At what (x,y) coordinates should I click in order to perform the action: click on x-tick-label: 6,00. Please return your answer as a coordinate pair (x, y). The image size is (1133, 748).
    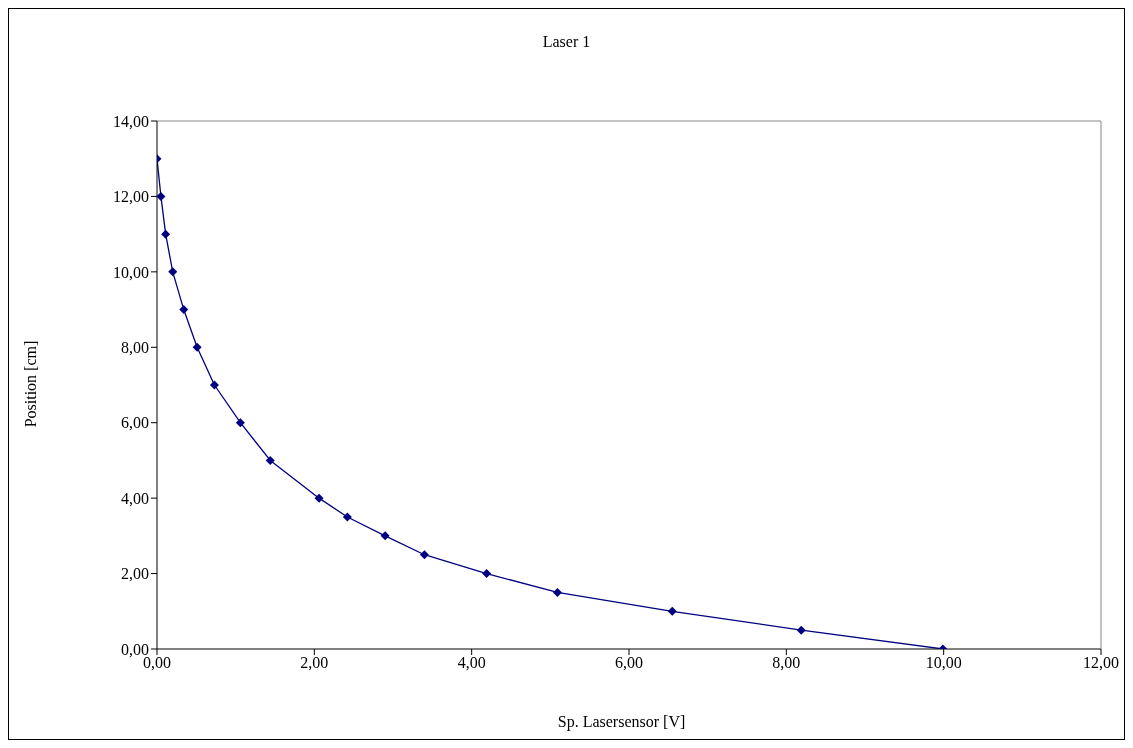
    Looking at the image, I should click on (629, 663).